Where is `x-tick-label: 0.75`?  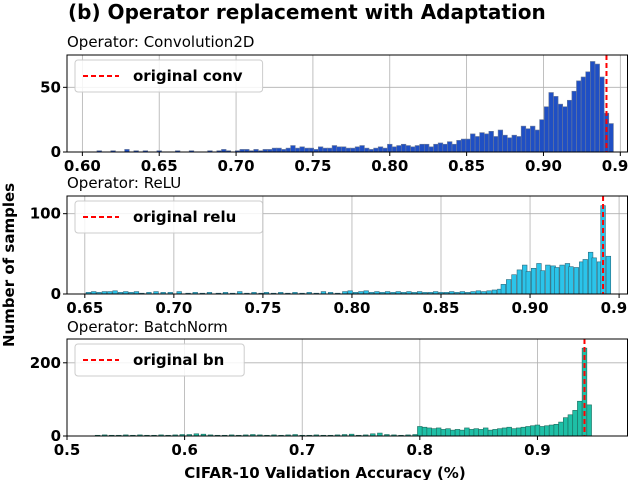 x-tick-label: 0.75 is located at coordinates (312, 166).